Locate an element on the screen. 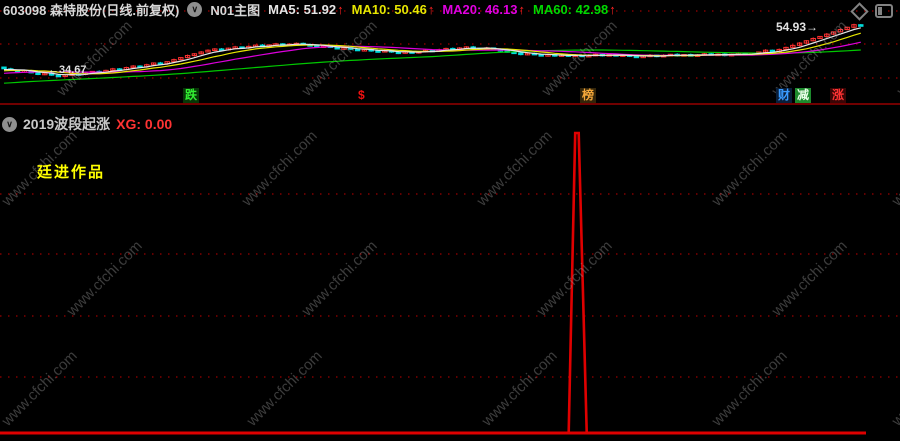  indicator-header: ∨ 2019波段起涨 XG: 0.00 is located at coordinates (87, 124).